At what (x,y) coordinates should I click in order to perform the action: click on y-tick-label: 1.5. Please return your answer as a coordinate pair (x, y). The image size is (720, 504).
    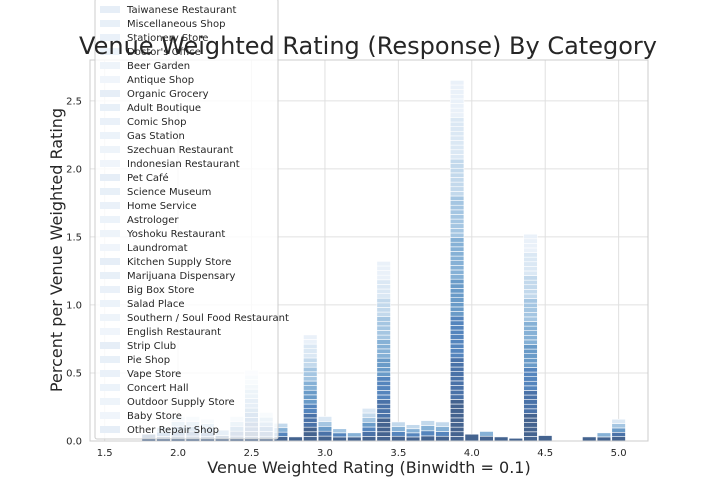
    Looking at the image, I should click on (74, 237).